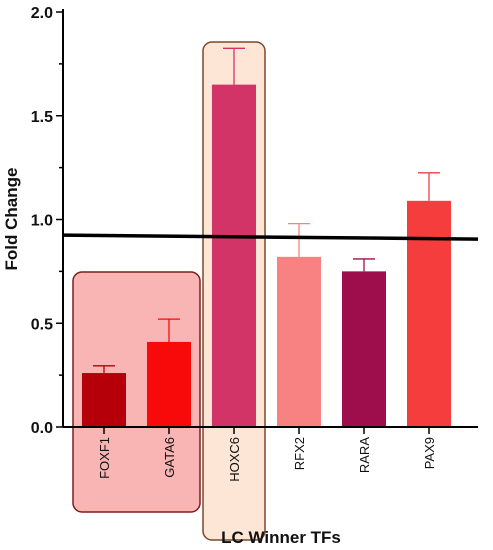  I want to click on x-tick-label-hoxc6: HOXC6, so click(234, 459).